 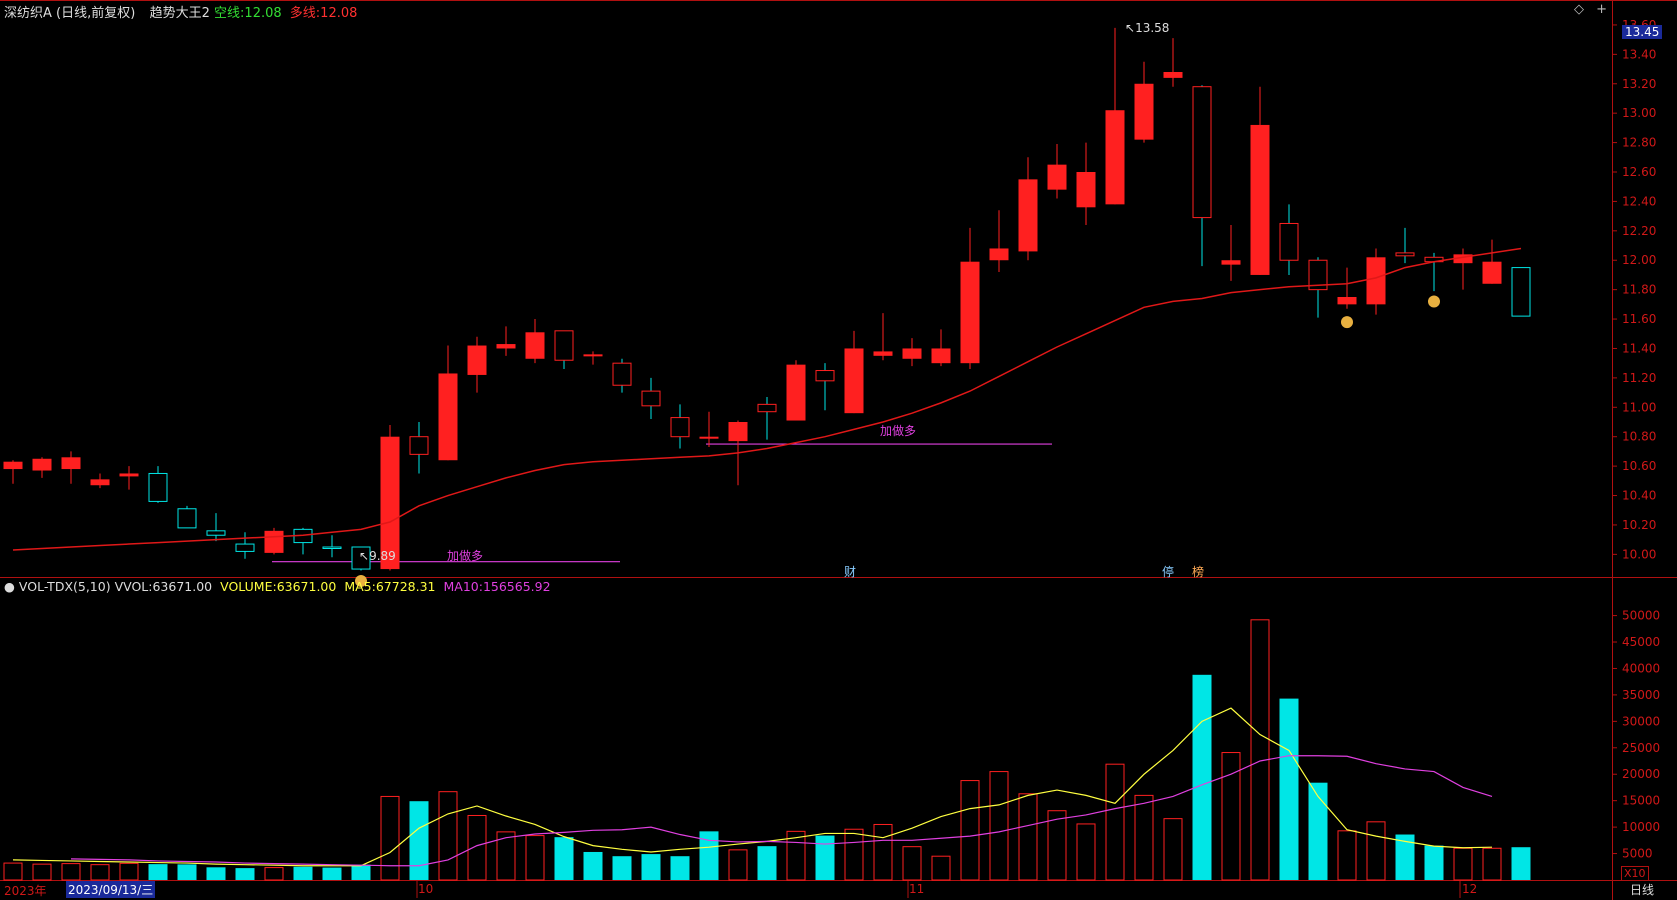 What do you see at coordinates (179, 13) in the screenshot?
I see `indicator-name: 趋势大王2` at bounding box center [179, 13].